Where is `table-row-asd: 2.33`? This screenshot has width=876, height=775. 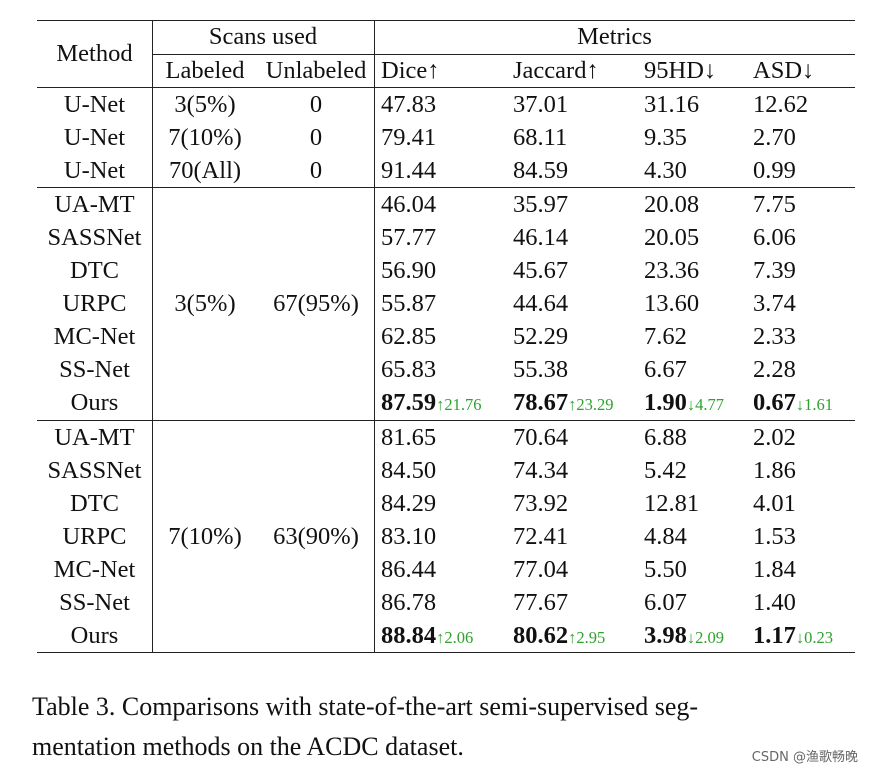 table-row-asd: 2.33 is located at coordinates (774, 336).